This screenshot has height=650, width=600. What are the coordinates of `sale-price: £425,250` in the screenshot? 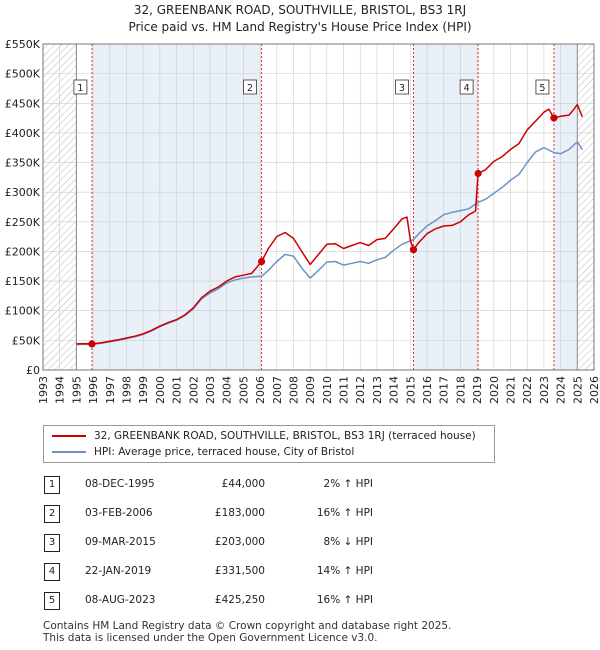 It's located at (239, 600).